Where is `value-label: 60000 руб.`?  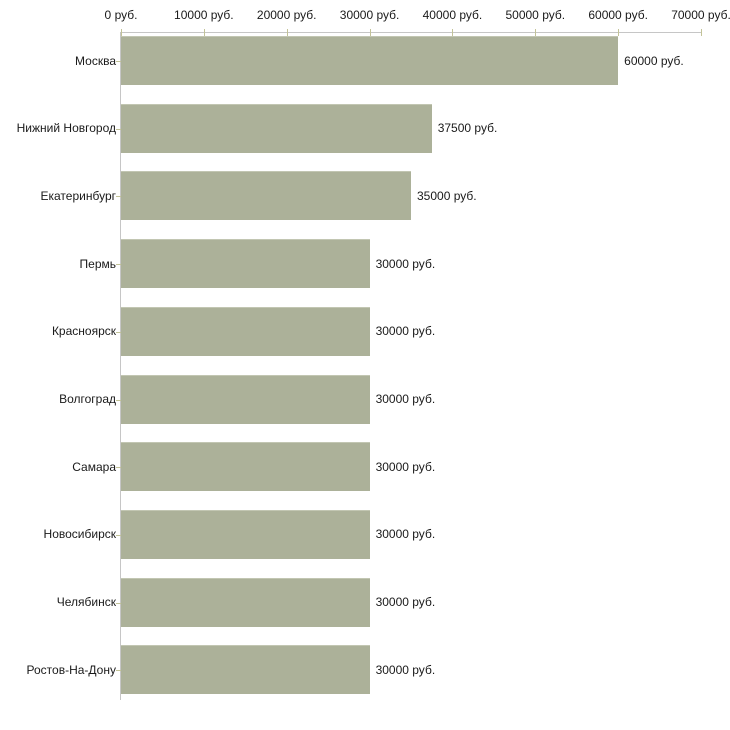
value-label: 60000 руб. is located at coordinates (654, 60).